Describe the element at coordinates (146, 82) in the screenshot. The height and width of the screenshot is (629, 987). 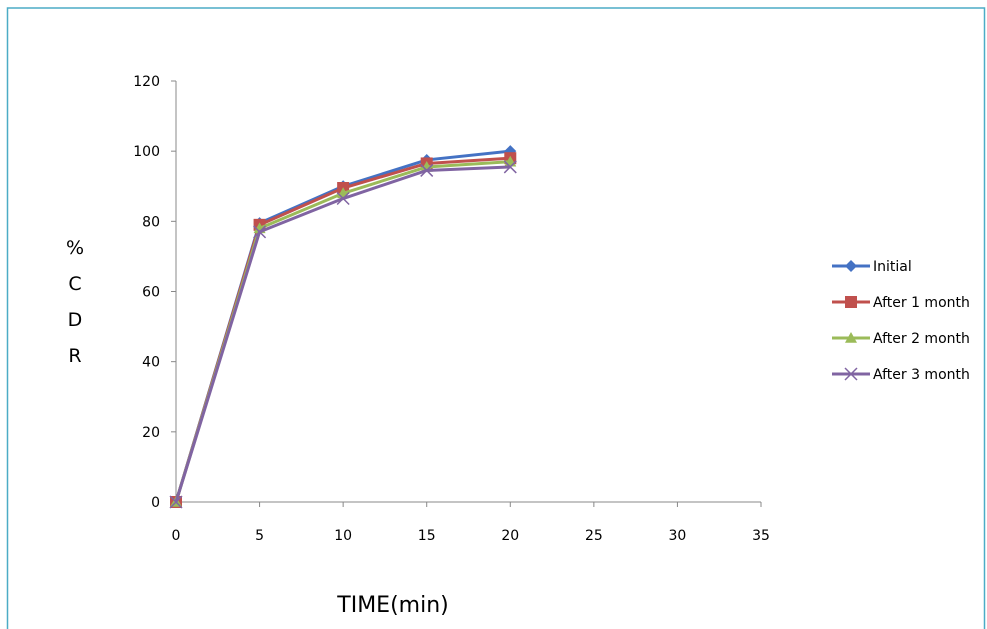
I see `y-tick-label: 120` at that location.